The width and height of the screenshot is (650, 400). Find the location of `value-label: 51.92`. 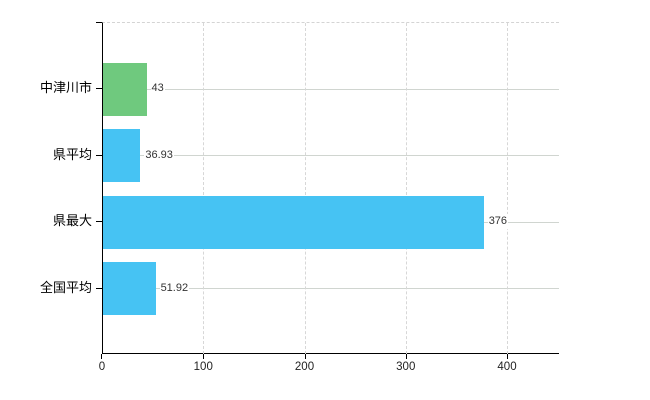

value-label: 51.92 is located at coordinates (174, 288).